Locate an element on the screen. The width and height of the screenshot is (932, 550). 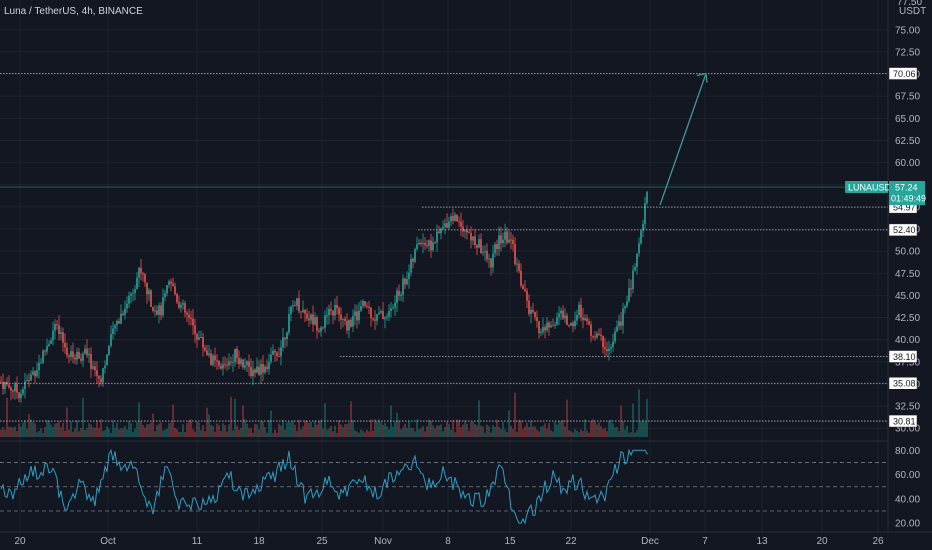
price-tick-label: 50.00 is located at coordinates (907, 252).